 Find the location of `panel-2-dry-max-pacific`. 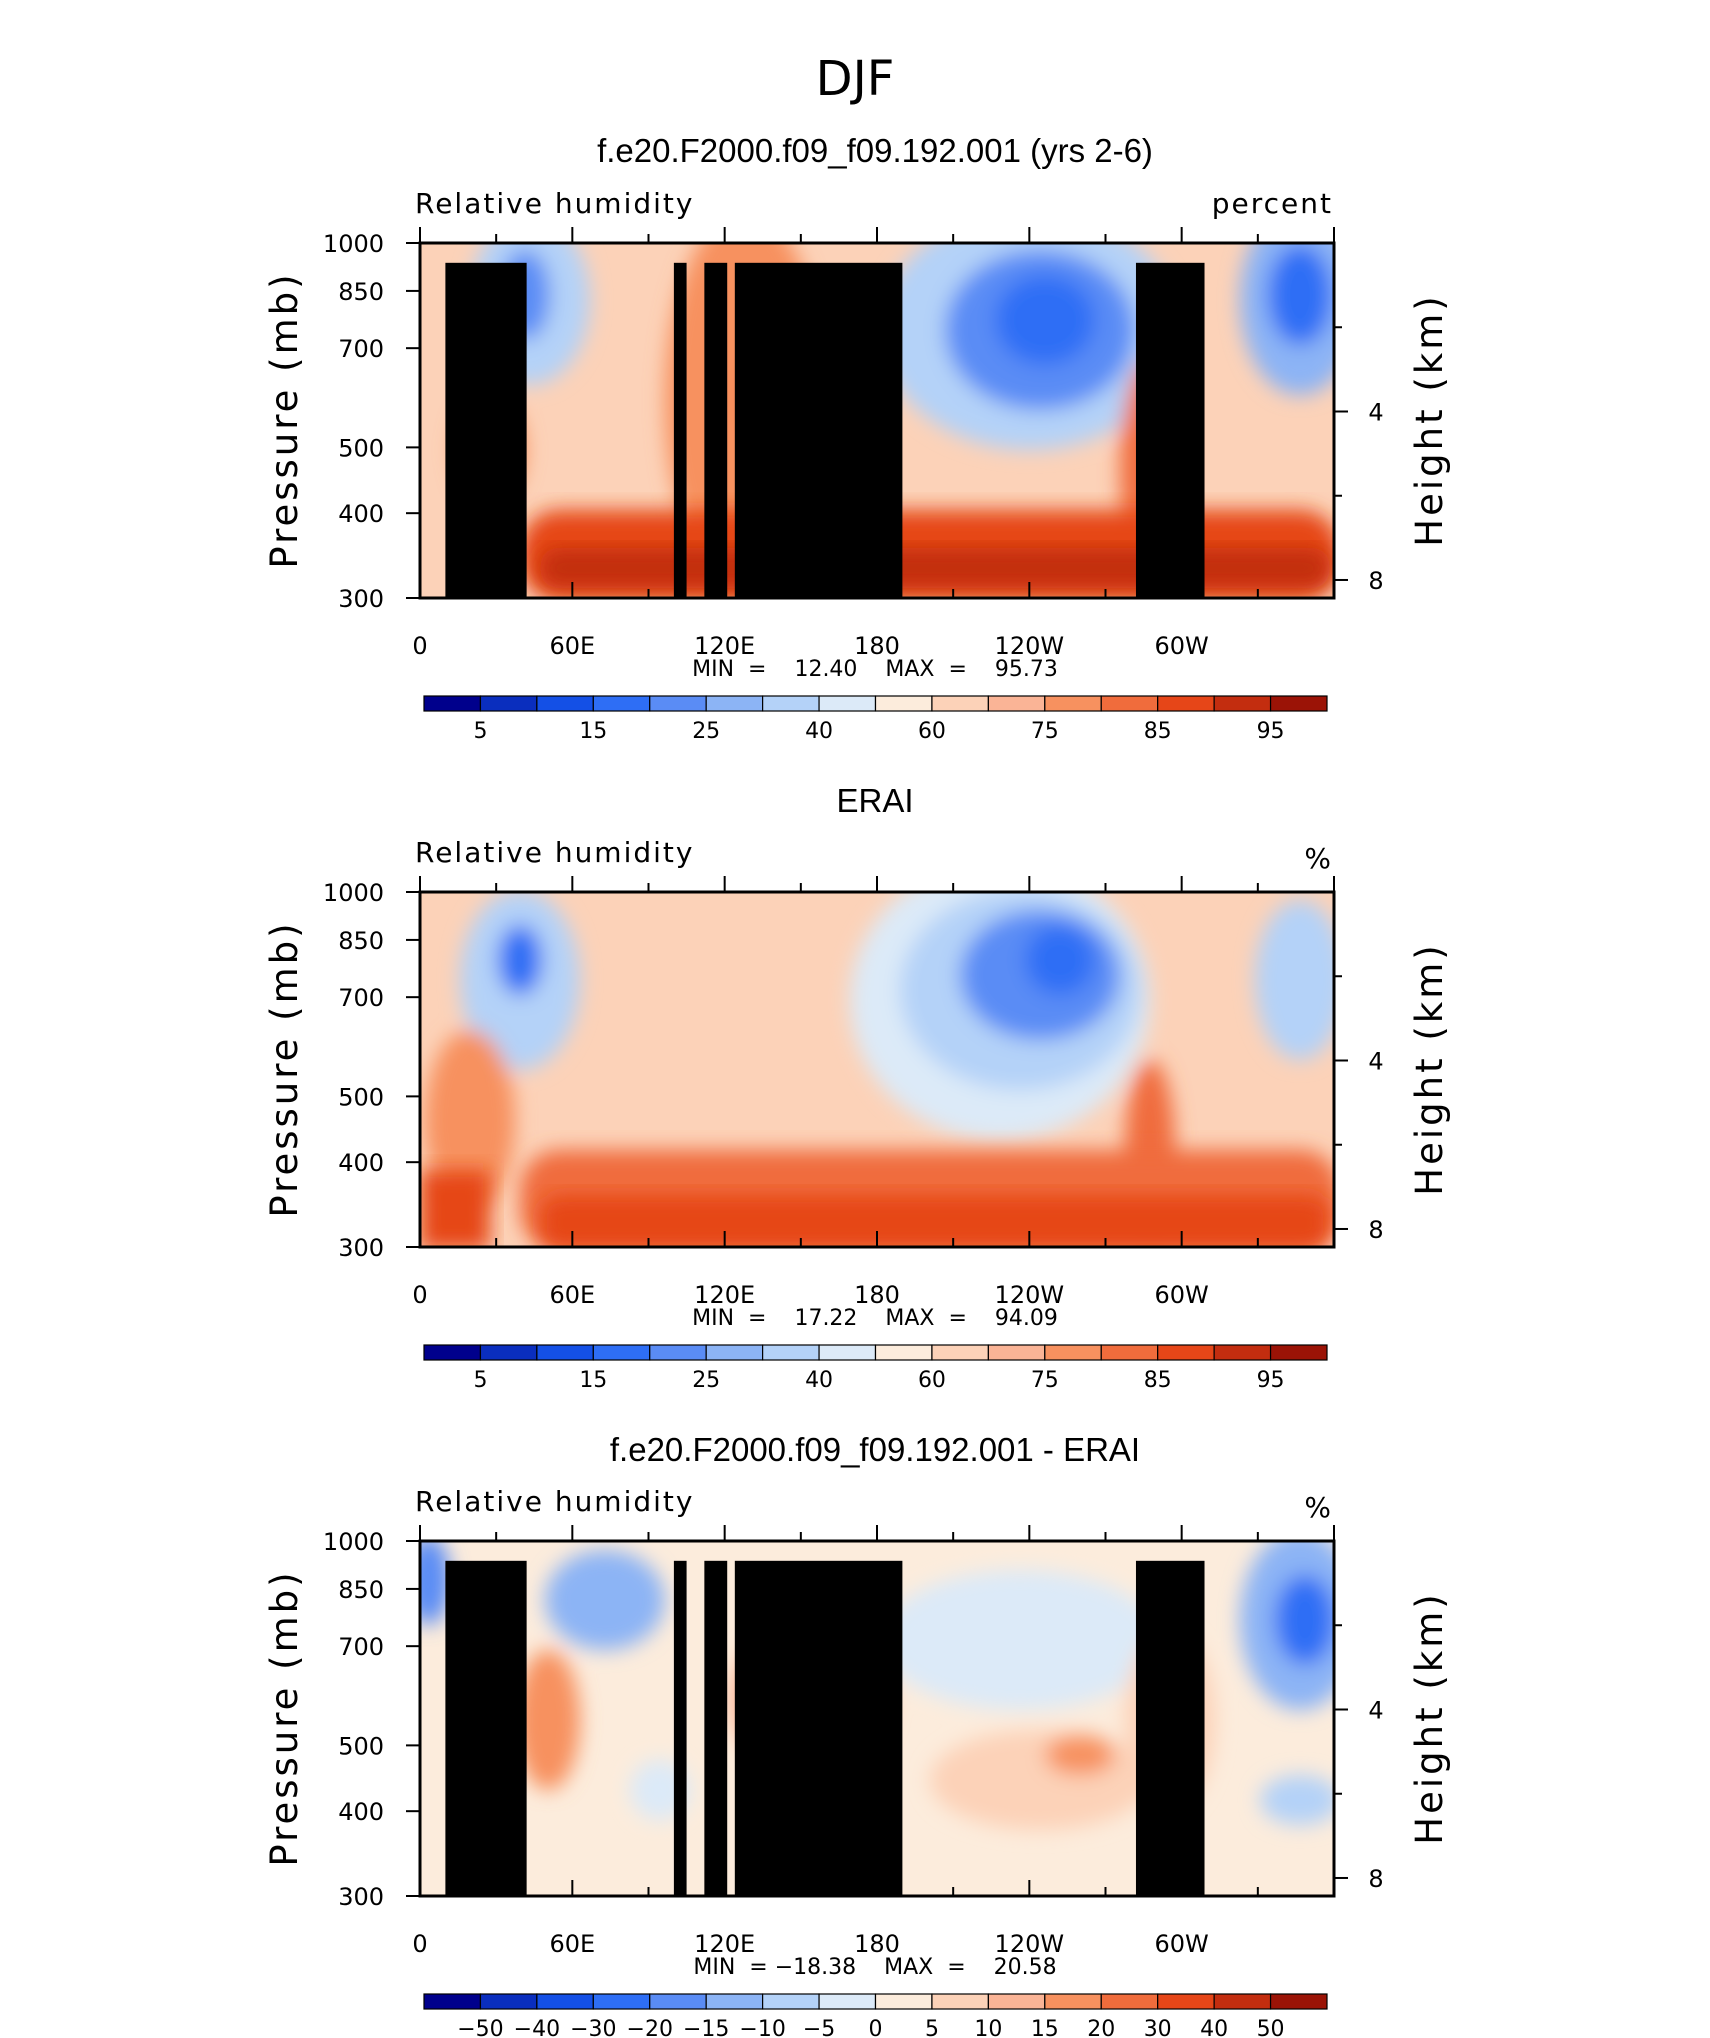

panel-2-dry-max-pacific is located at coordinates (1060, 960).